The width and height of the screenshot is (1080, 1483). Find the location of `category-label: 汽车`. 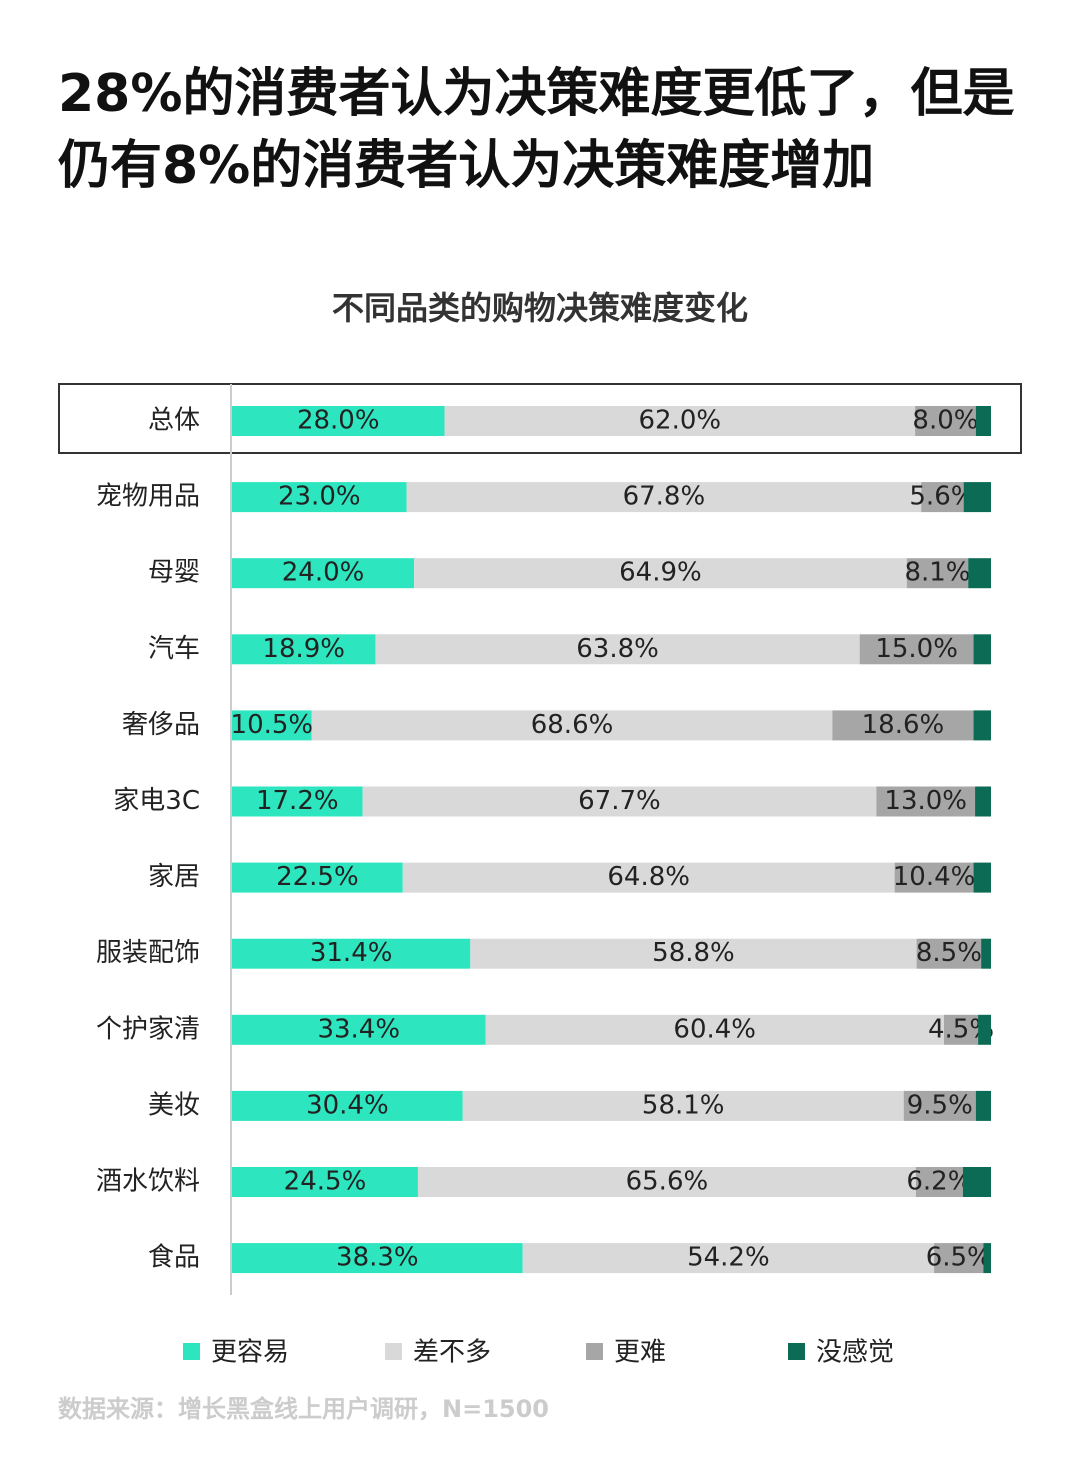

category-label: 汽车 is located at coordinates (174, 649).